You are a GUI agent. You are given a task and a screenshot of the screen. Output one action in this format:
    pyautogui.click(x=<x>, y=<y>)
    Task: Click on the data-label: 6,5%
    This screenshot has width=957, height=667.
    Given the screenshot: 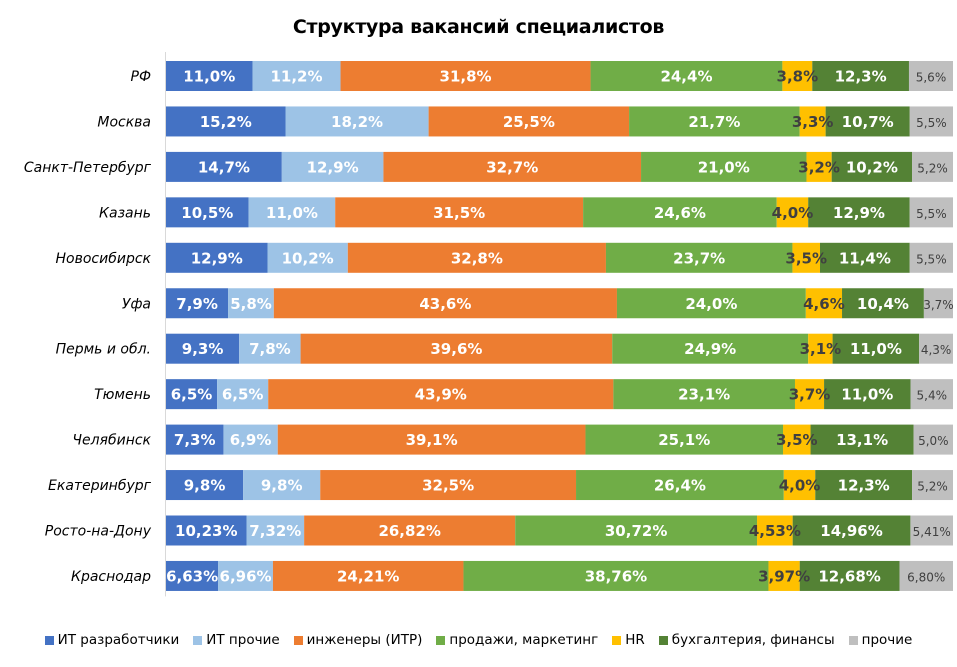 What is the action you would take?
    pyautogui.click(x=243, y=395)
    